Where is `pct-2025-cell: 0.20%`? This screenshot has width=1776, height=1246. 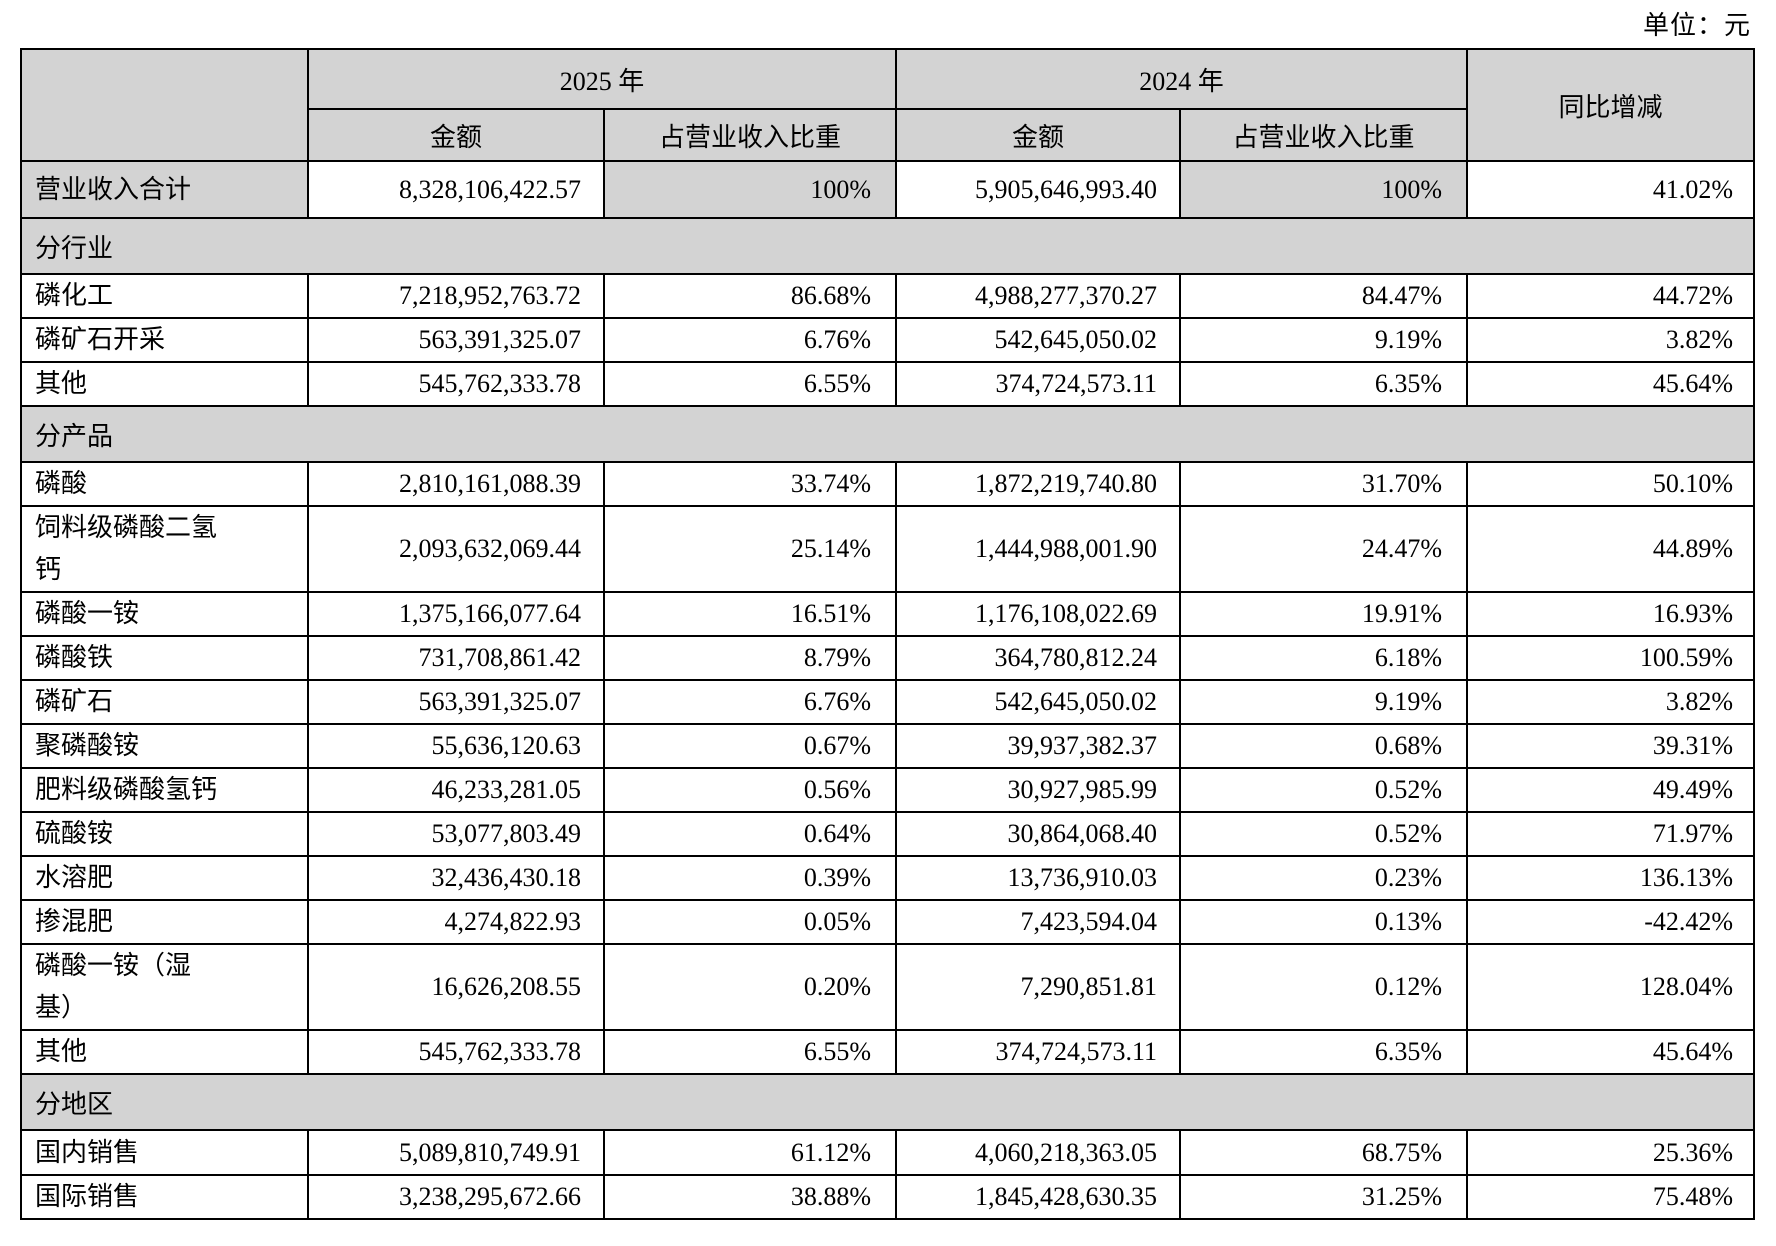 pct-2025-cell: 0.20% is located at coordinates (750, 987).